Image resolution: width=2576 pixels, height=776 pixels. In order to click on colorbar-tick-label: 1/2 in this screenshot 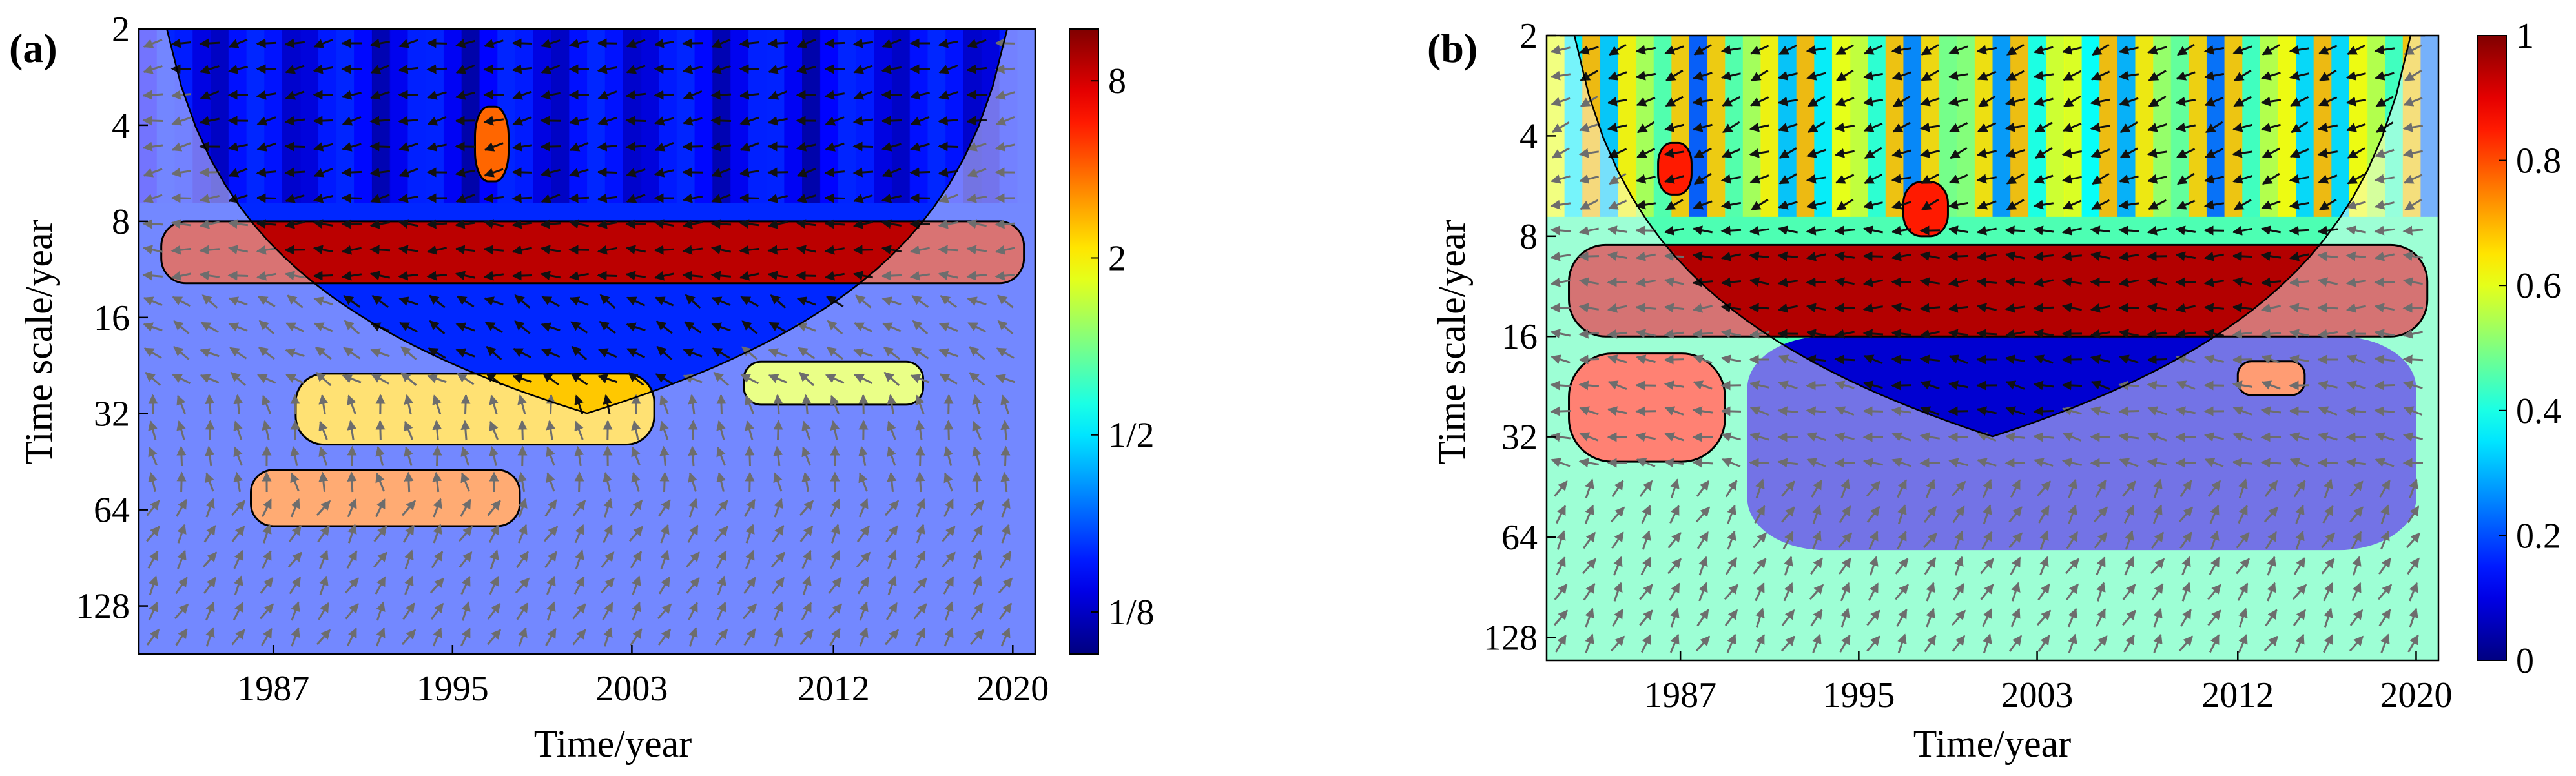, I will do `click(1131, 436)`.